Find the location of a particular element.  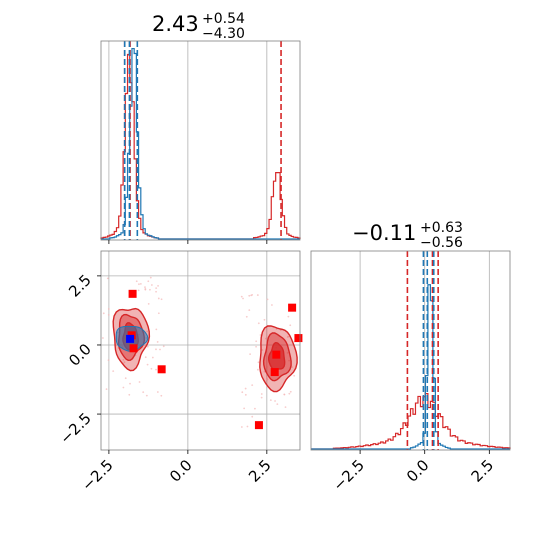

title-param-1-plus: +0.63 is located at coordinates (441, 228).